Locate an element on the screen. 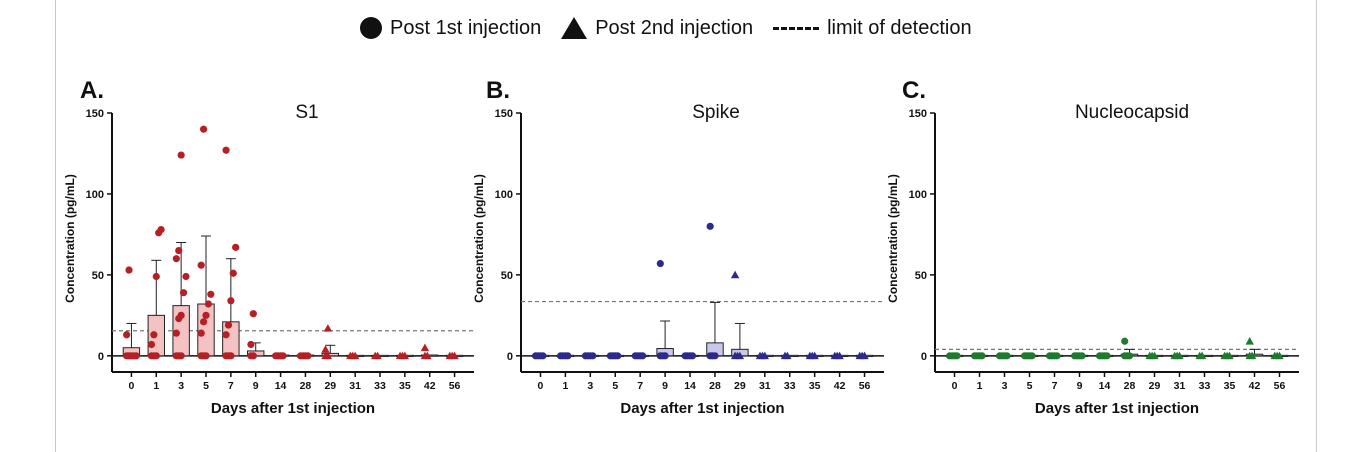  y-axis-label-spike: Concentration (pg/mL) is located at coordinates (479, 238).